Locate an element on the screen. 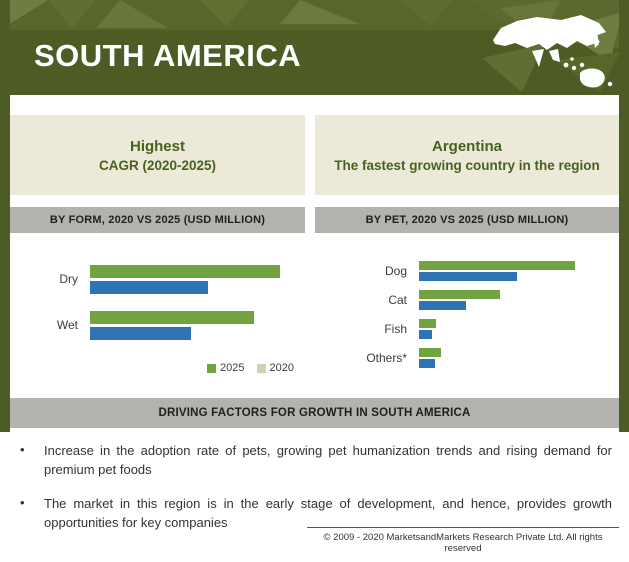 The height and width of the screenshot is (562, 629). left-border-strip is located at coordinates (5, 216).